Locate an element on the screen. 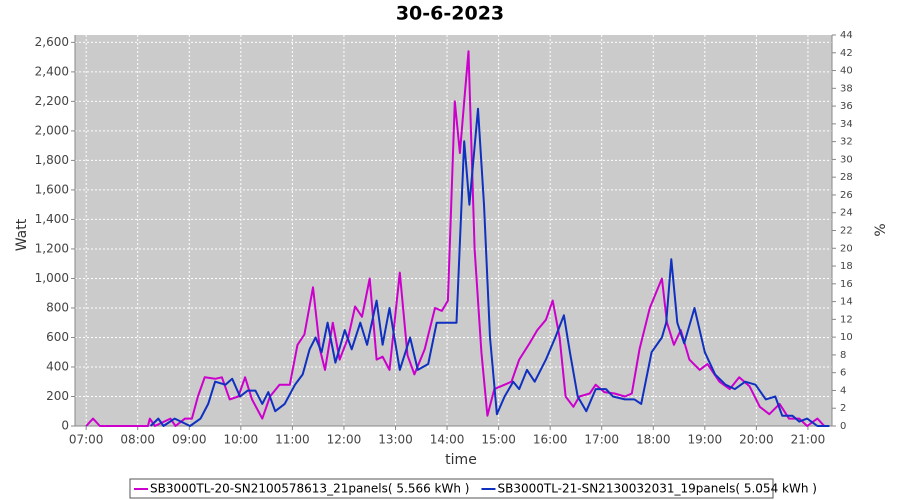  y2-tick-label: 44 is located at coordinates (846, 35).